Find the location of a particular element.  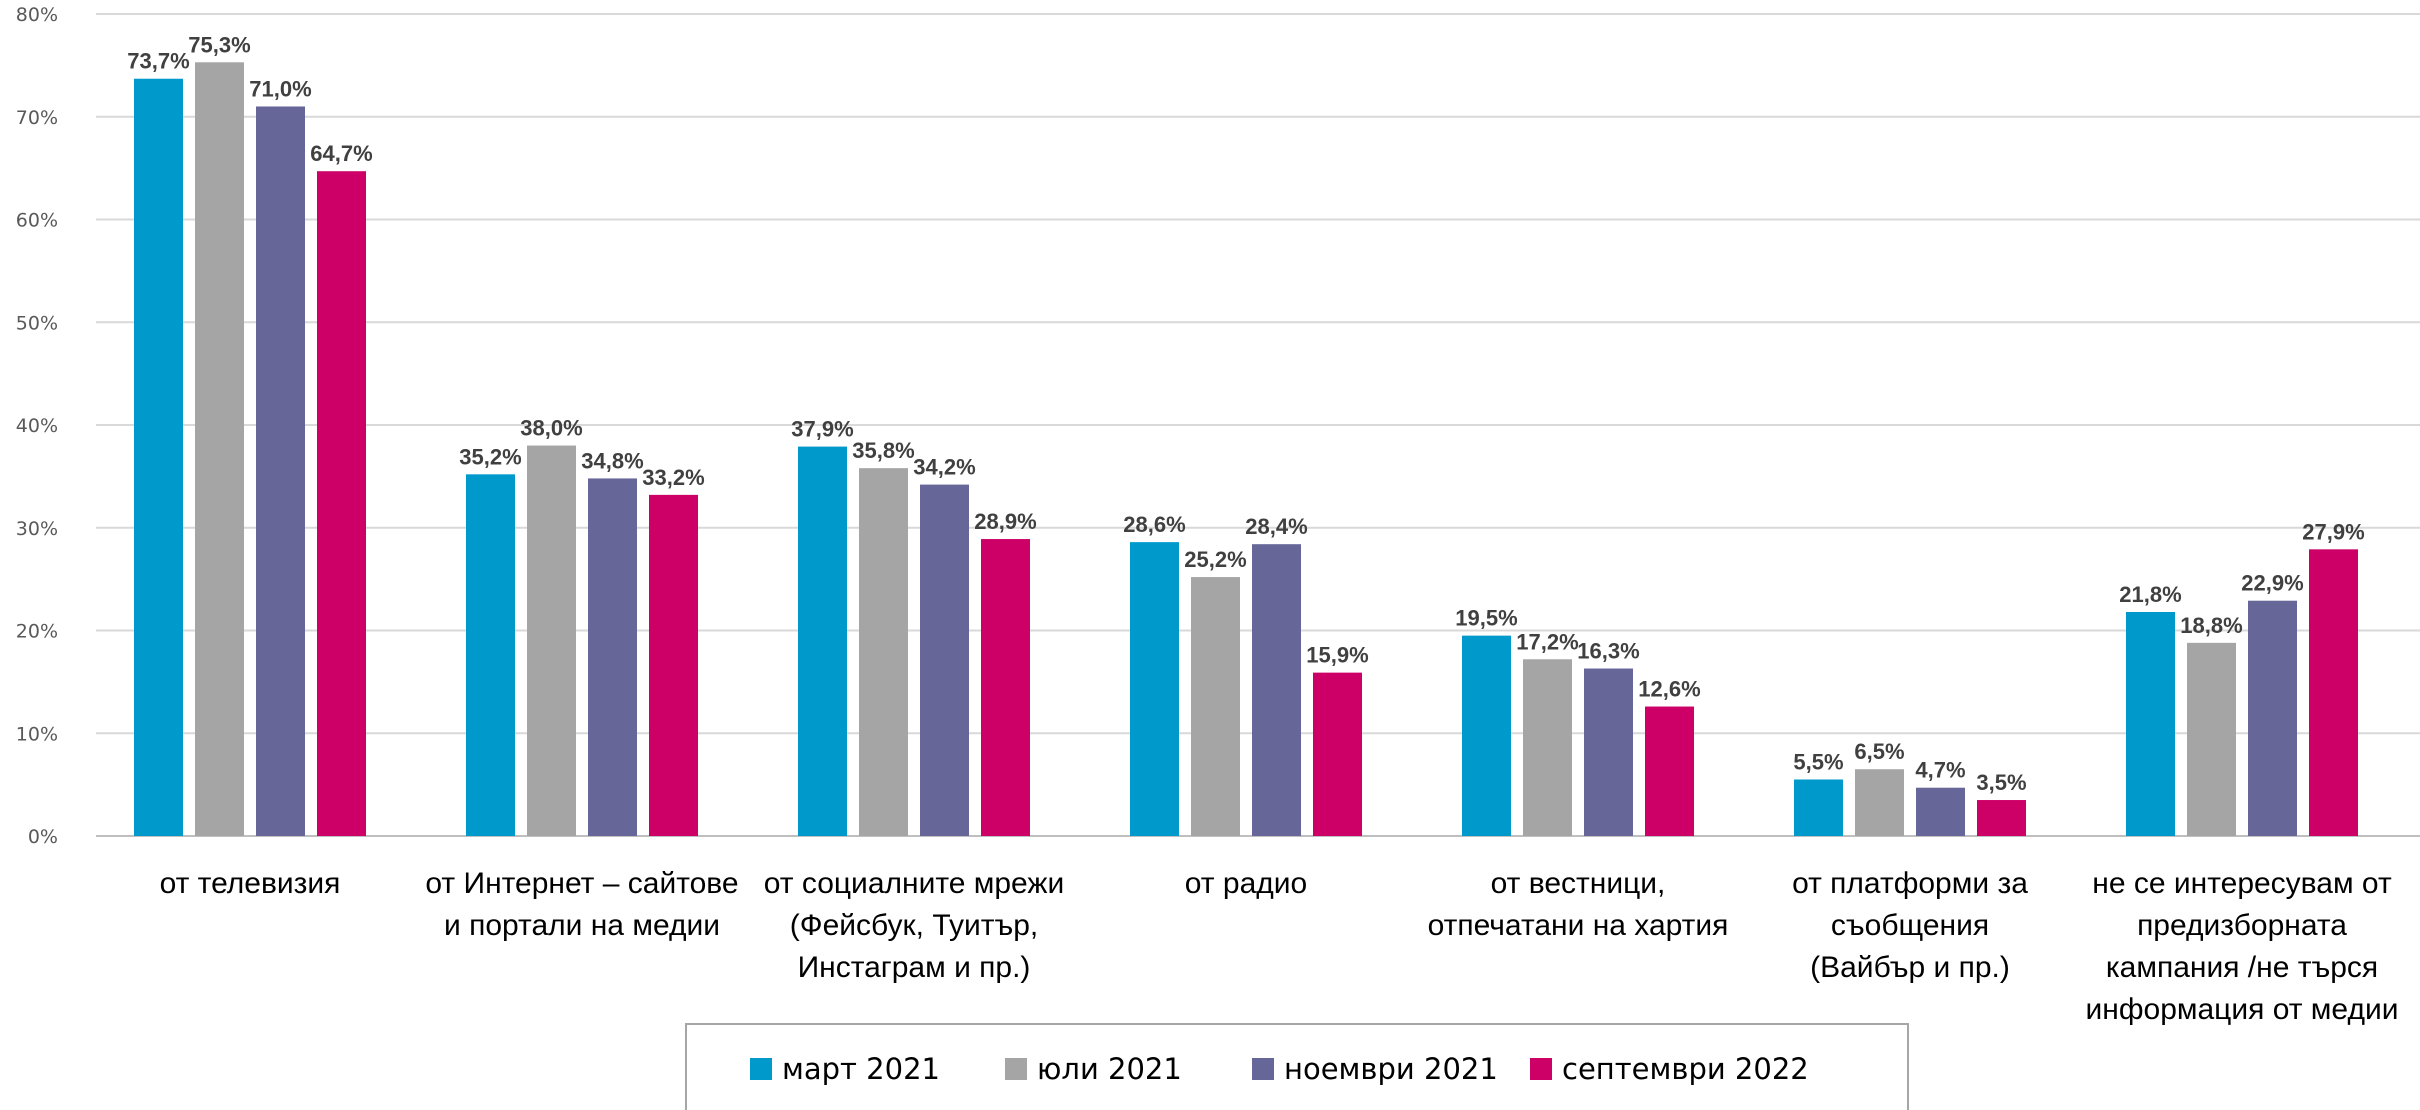

data-label: 22,9% is located at coordinates (2272, 583).